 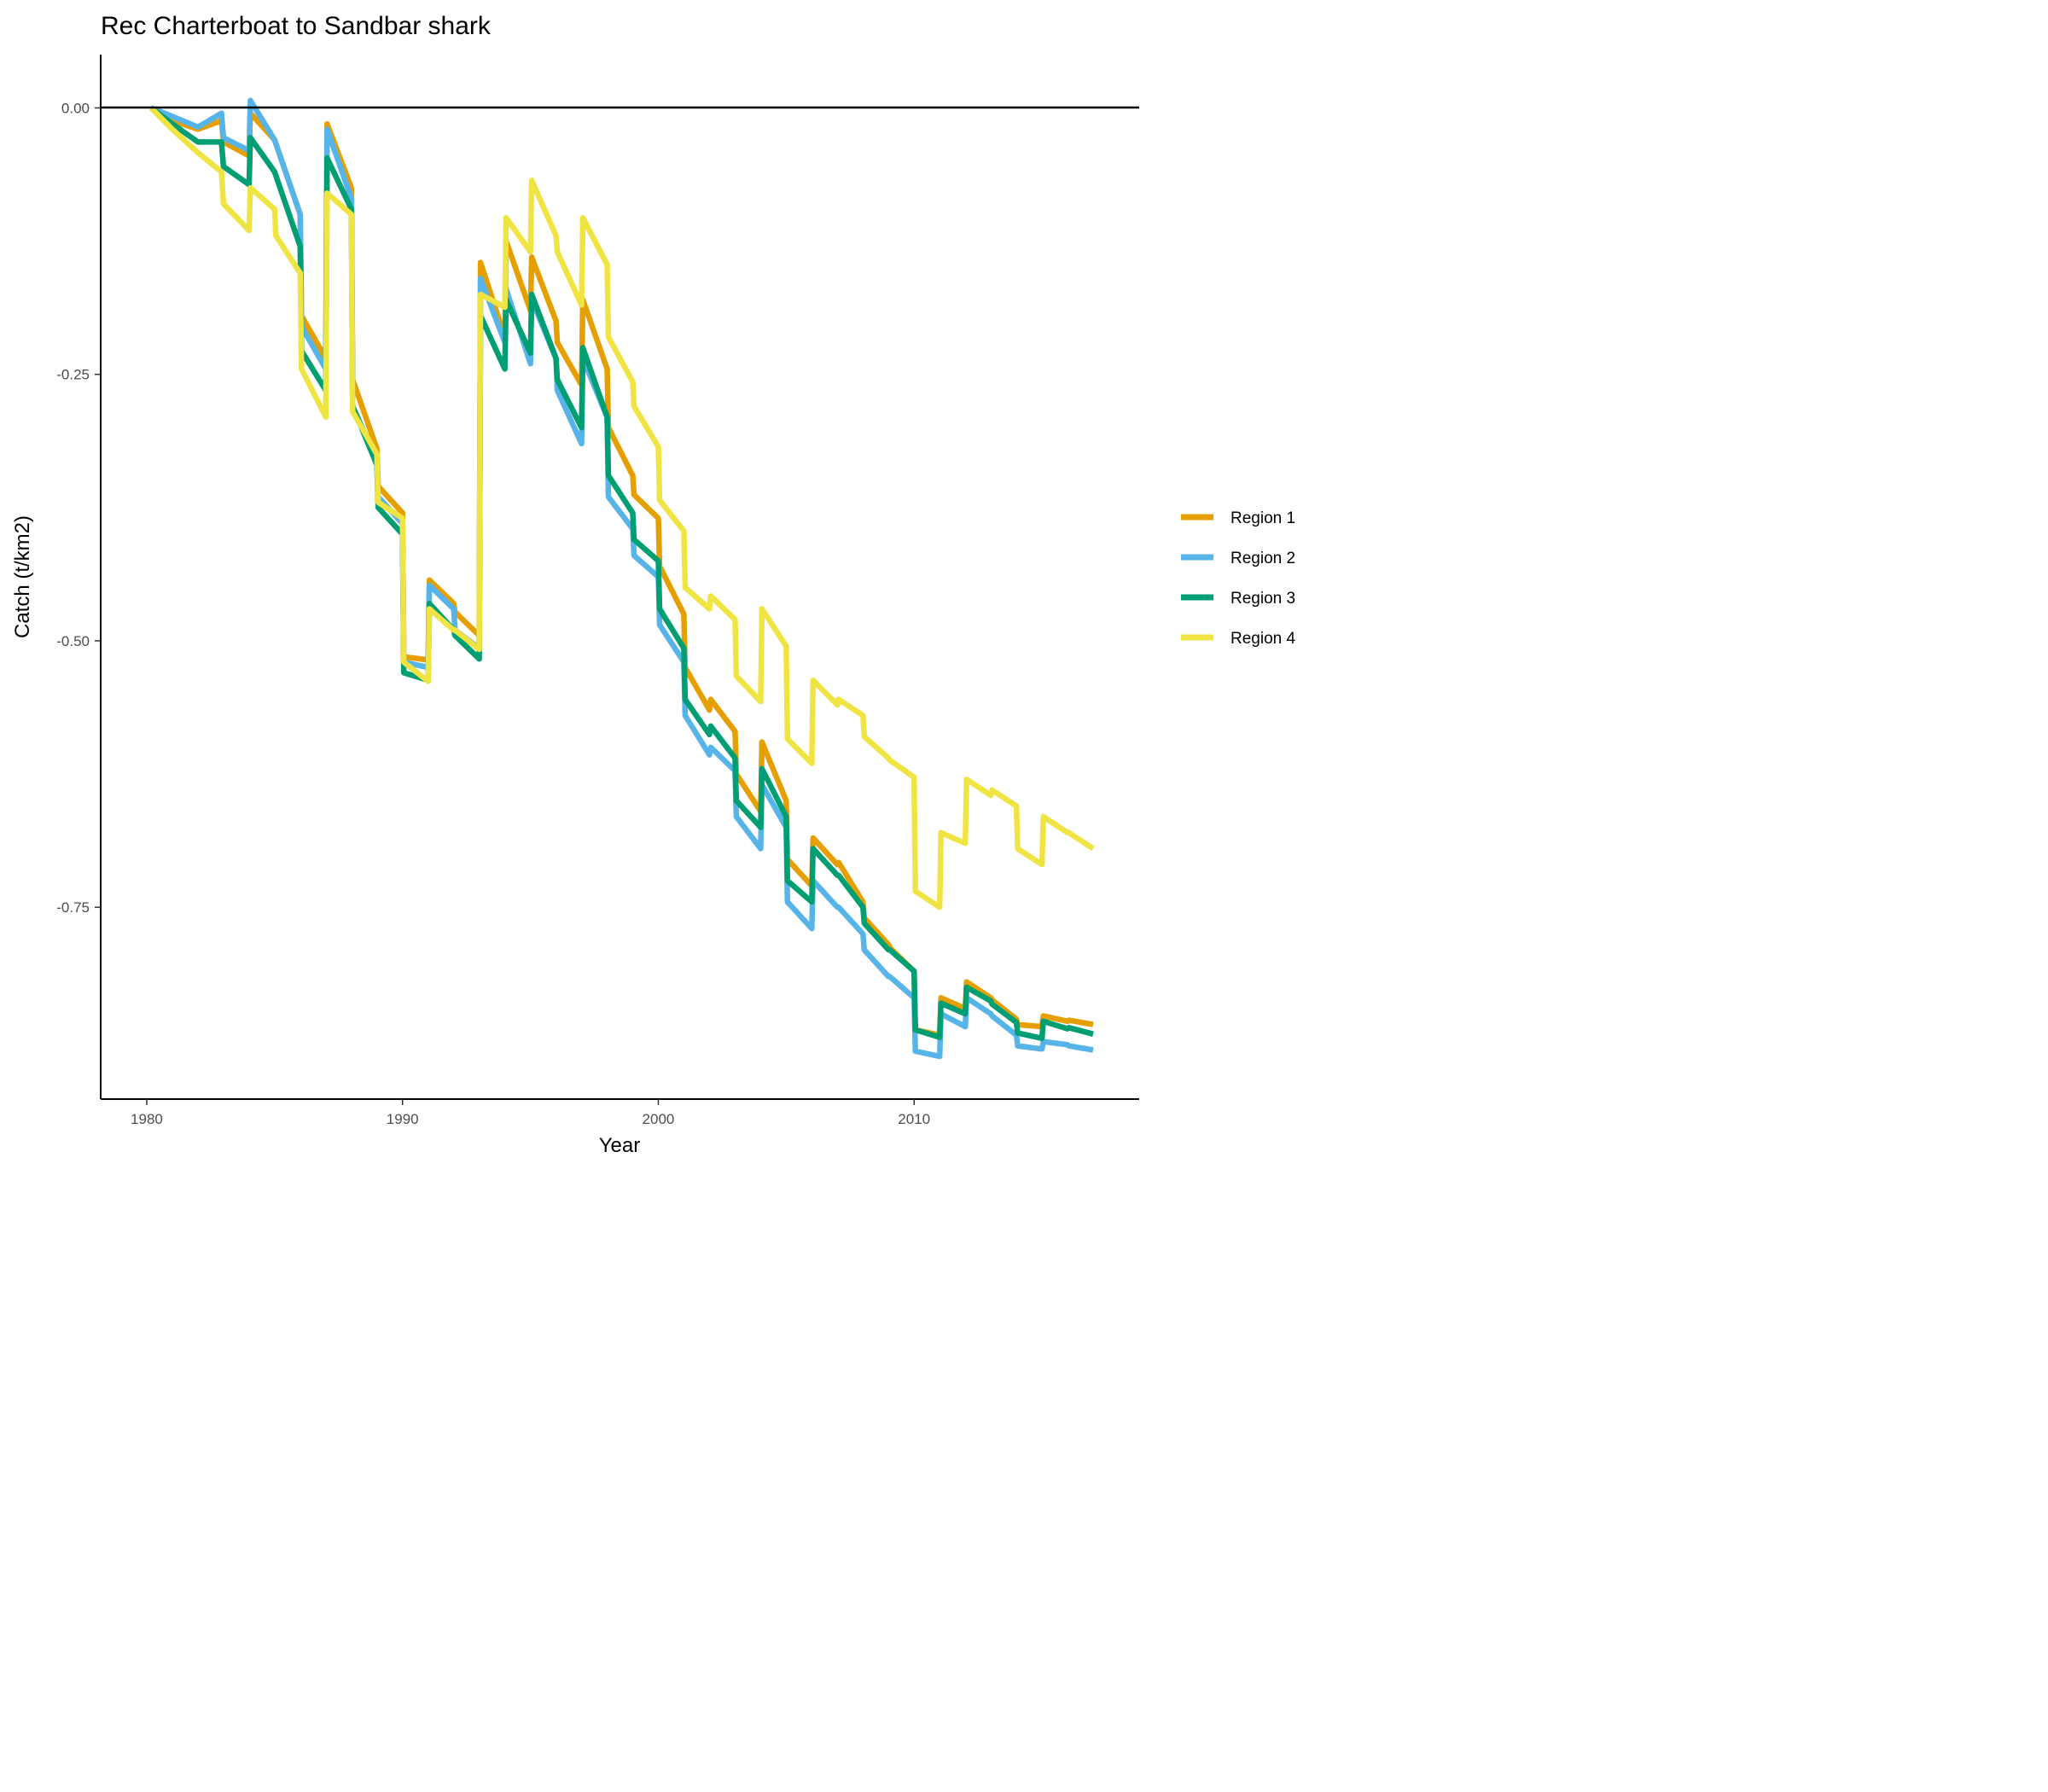 What do you see at coordinates (75, 108) in the screenshot?
I see `y-tick-label: 0.00` at bounding box center [75, 108].